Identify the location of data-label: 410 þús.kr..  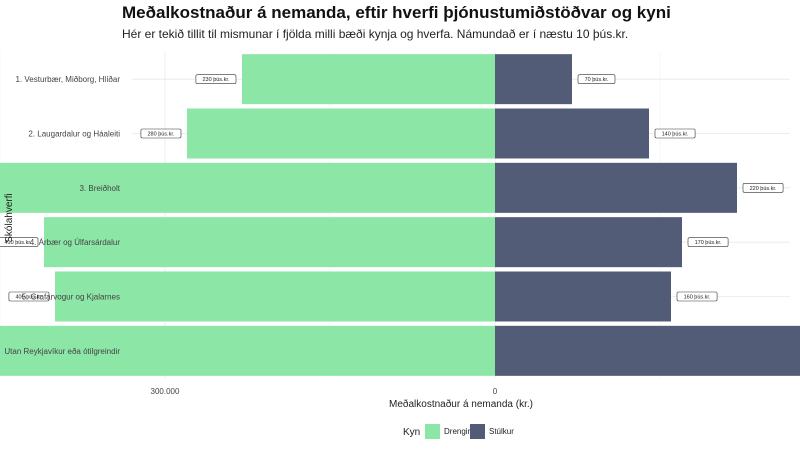
(19, 242).